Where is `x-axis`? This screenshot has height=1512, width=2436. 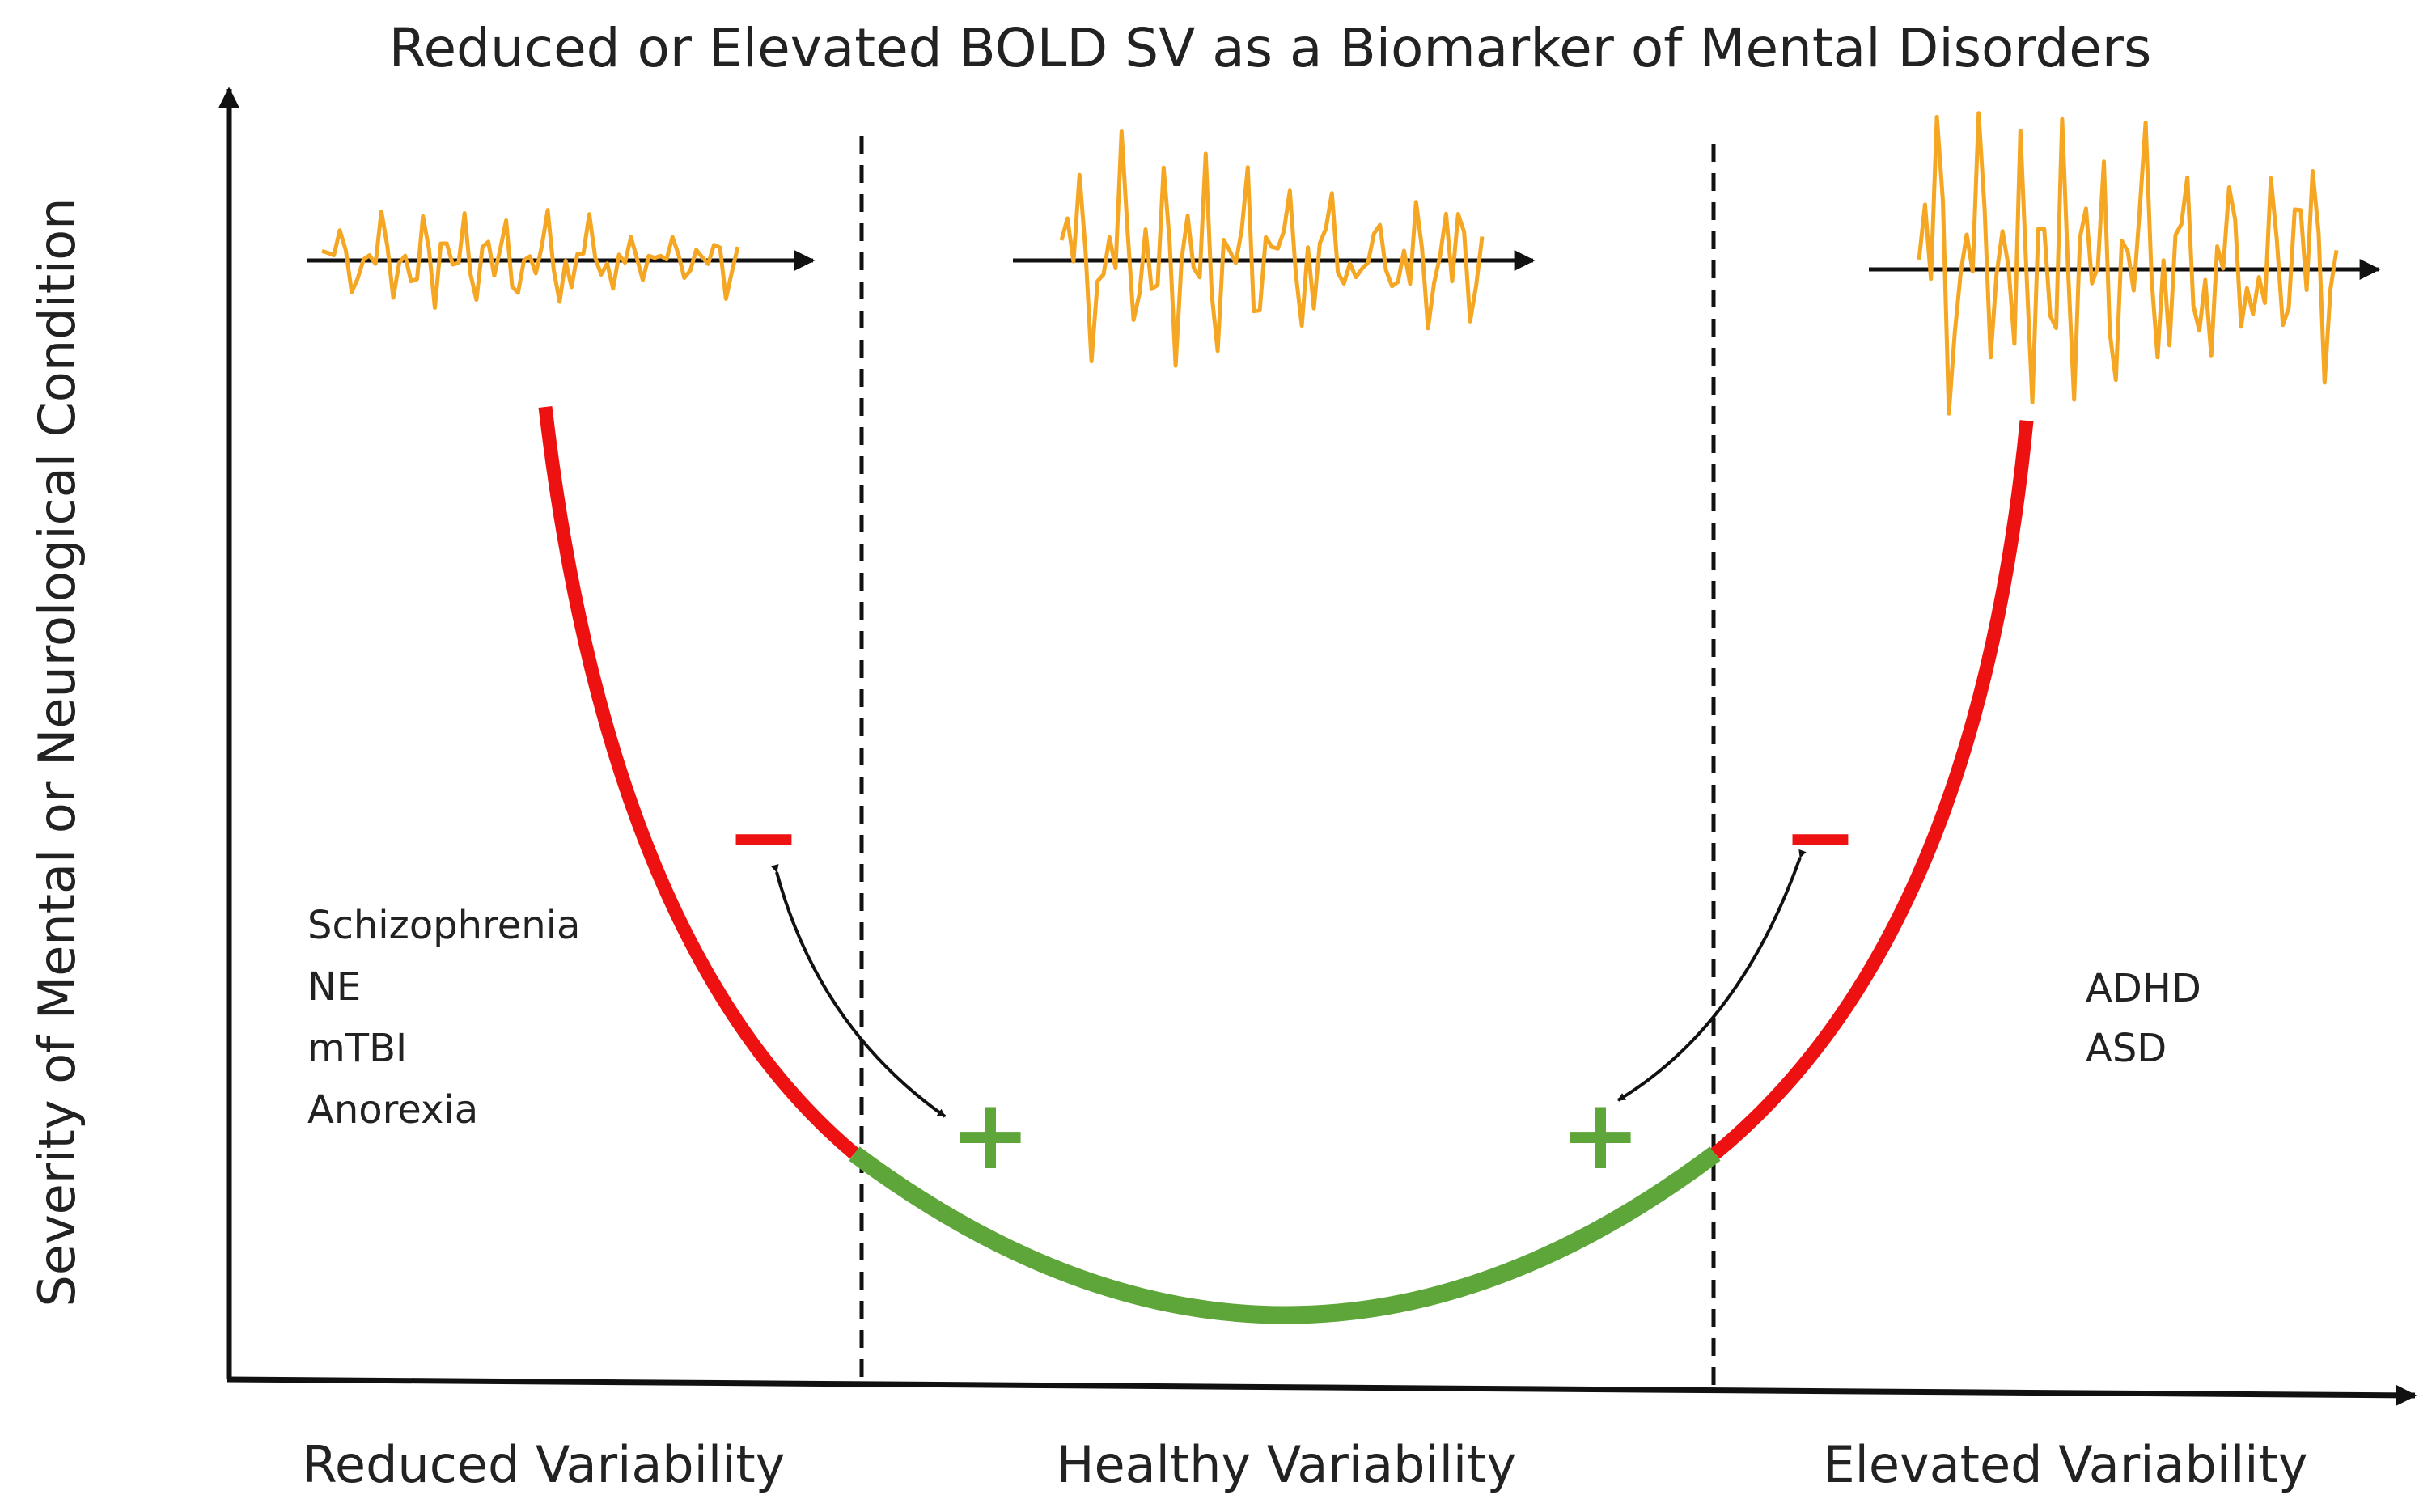
x-axis is located at coordinates (1321, 1391).